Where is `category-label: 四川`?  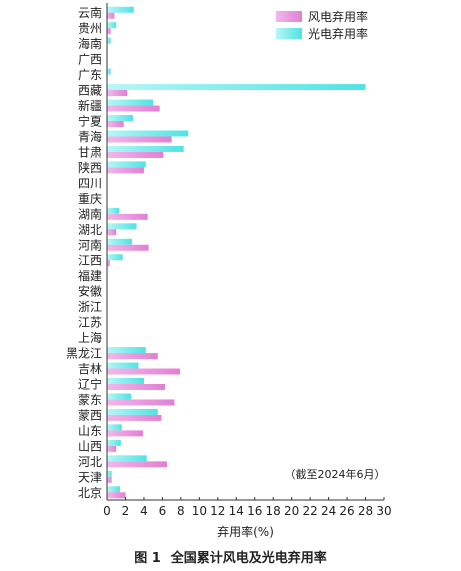
category-label: 四川 is located at coordinates (90, 183).